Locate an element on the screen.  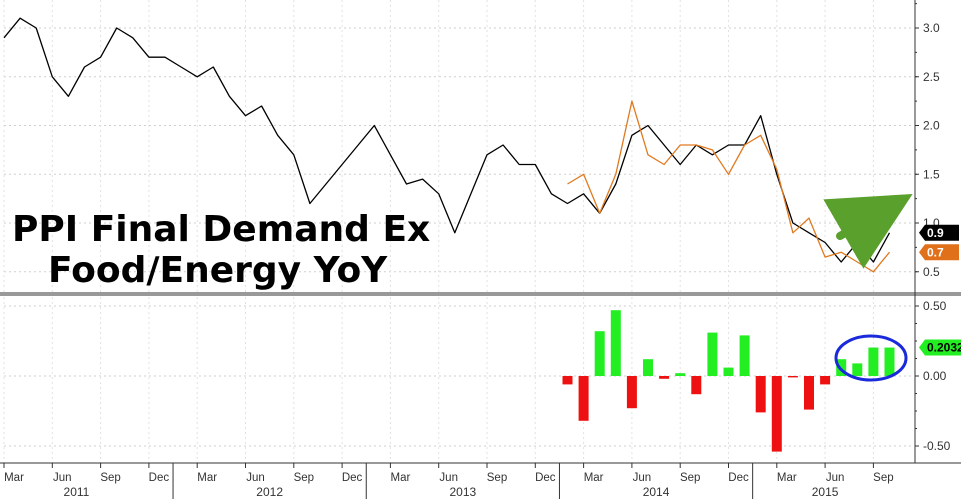
x-year-label: 2012 is located at coordinates (269, 492).